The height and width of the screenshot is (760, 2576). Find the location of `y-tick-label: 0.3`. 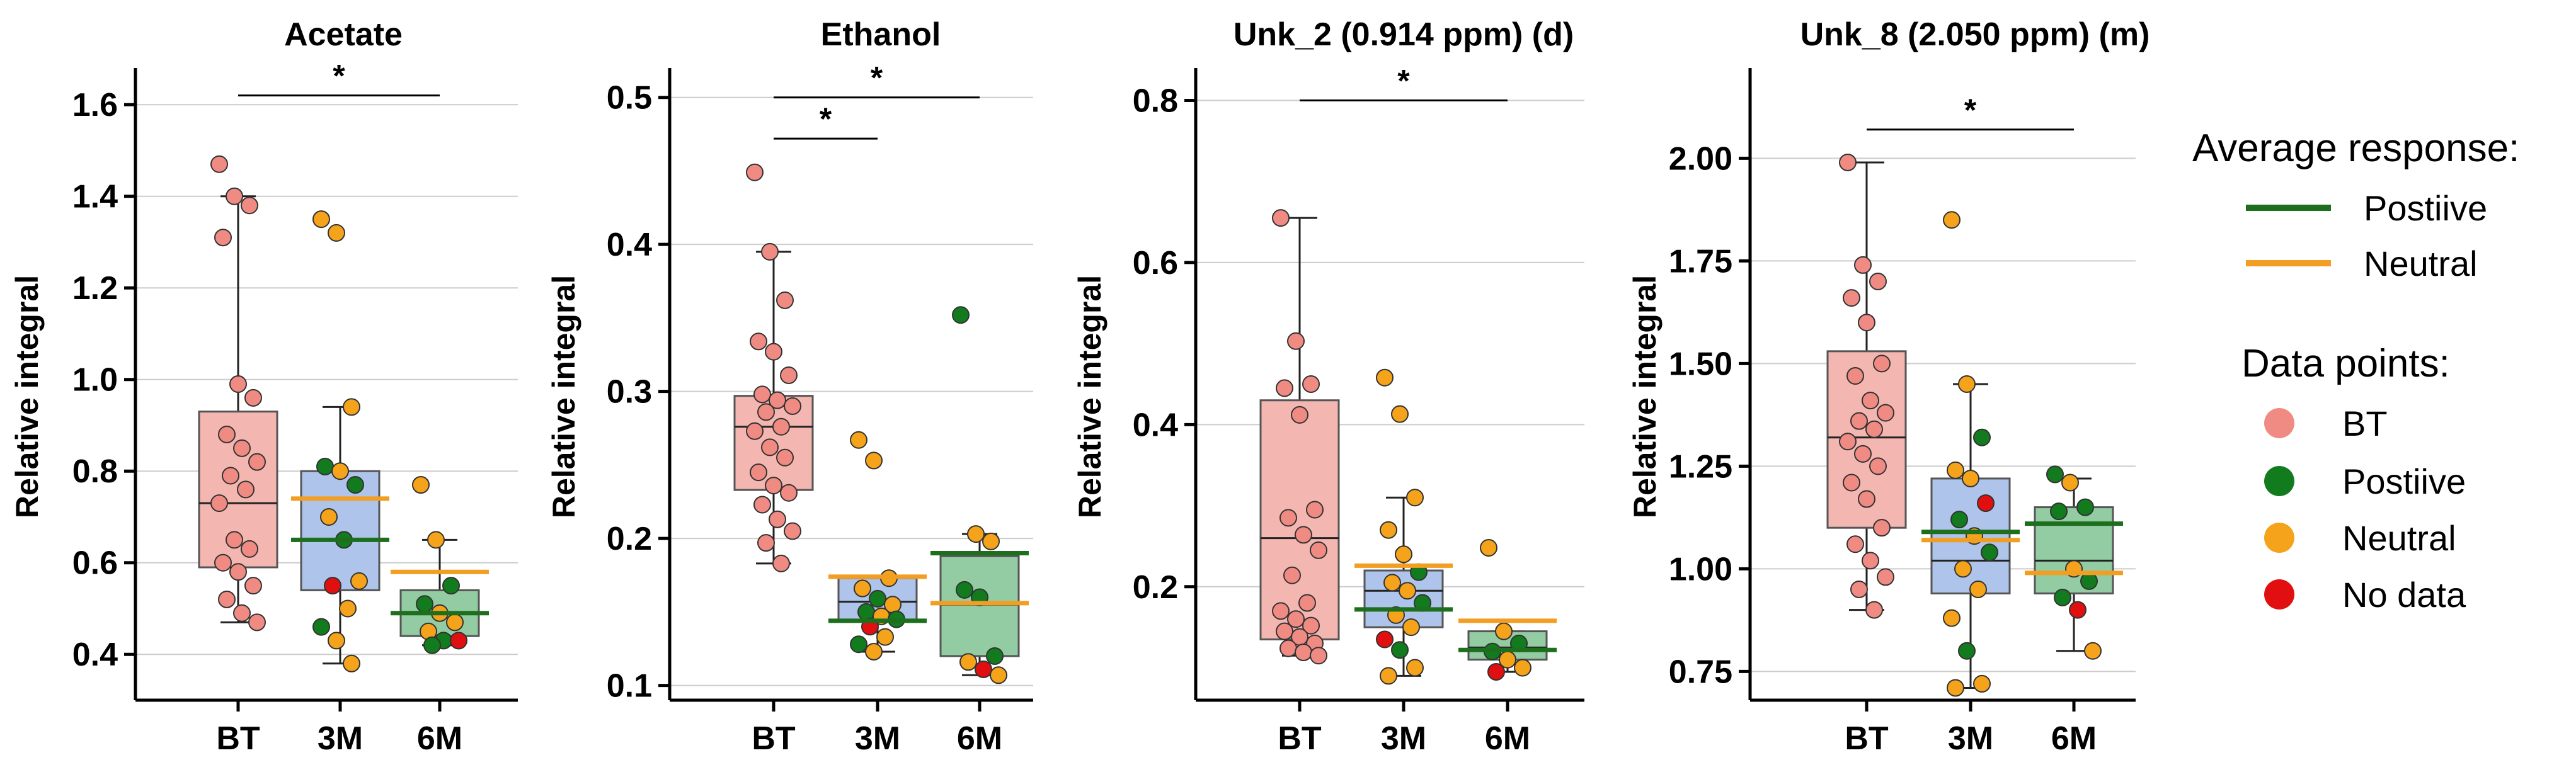

y-tick-label: 0.3 is located at coordinates (629, 392).